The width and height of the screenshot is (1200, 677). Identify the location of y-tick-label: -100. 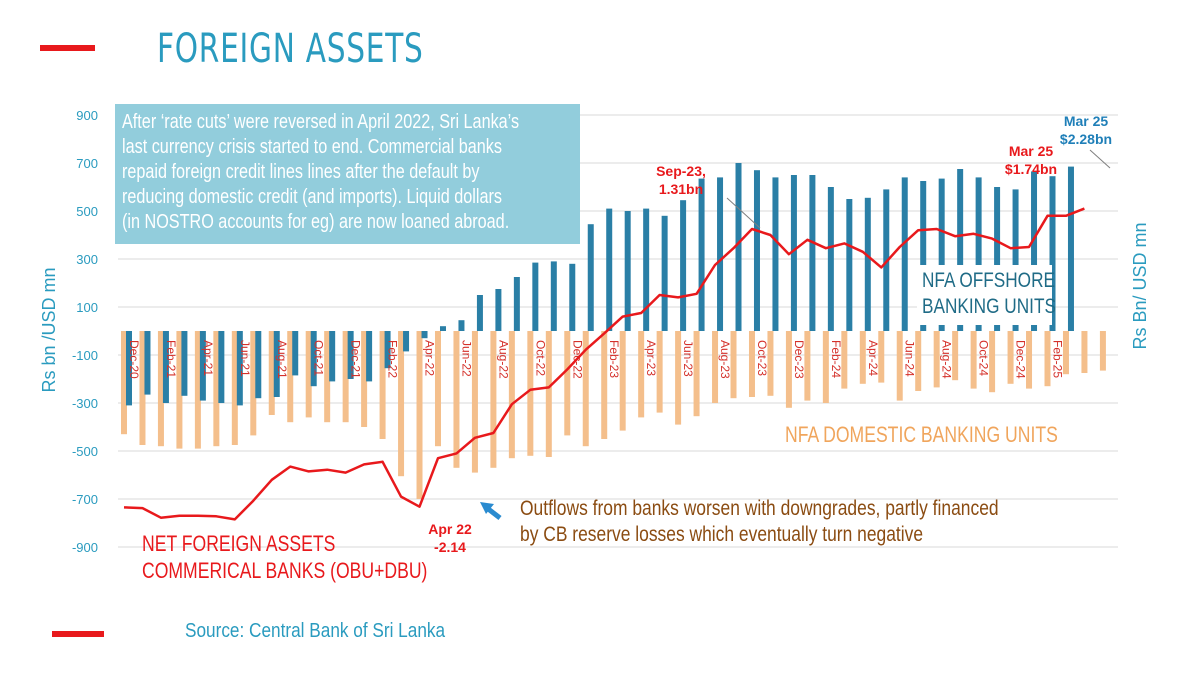
(85, 355).